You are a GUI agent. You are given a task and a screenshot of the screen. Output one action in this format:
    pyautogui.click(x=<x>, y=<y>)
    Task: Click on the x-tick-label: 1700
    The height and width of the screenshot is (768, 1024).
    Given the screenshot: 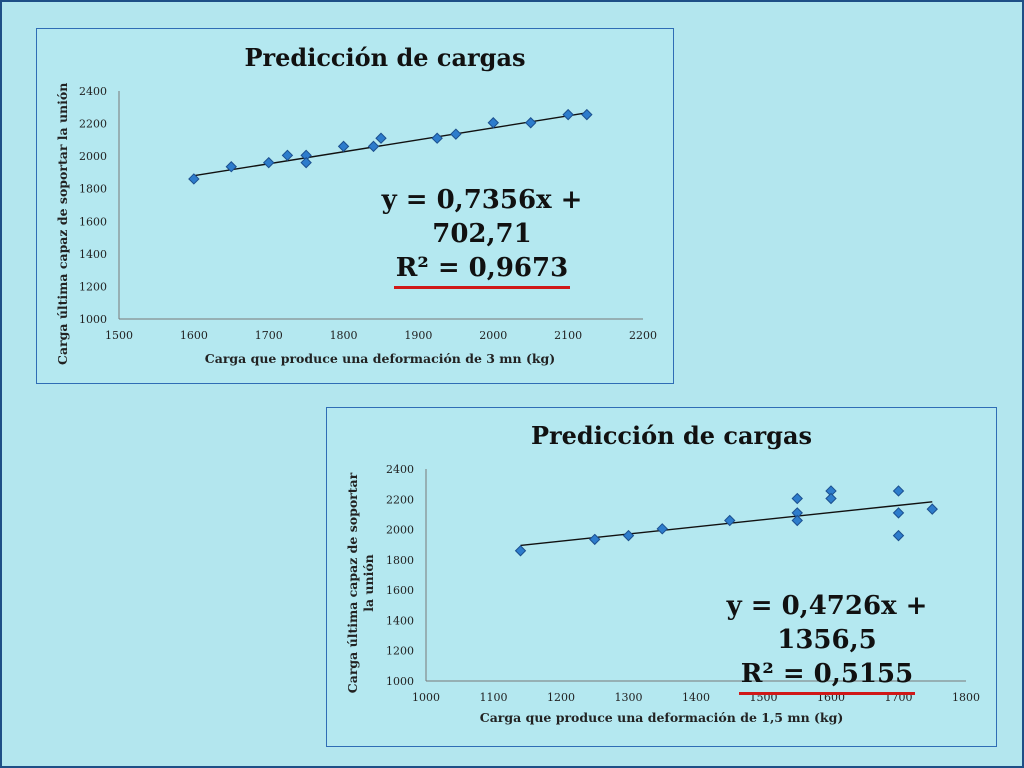 What is the action you would take?
    pyautogui.click(x=269, y=335)
    